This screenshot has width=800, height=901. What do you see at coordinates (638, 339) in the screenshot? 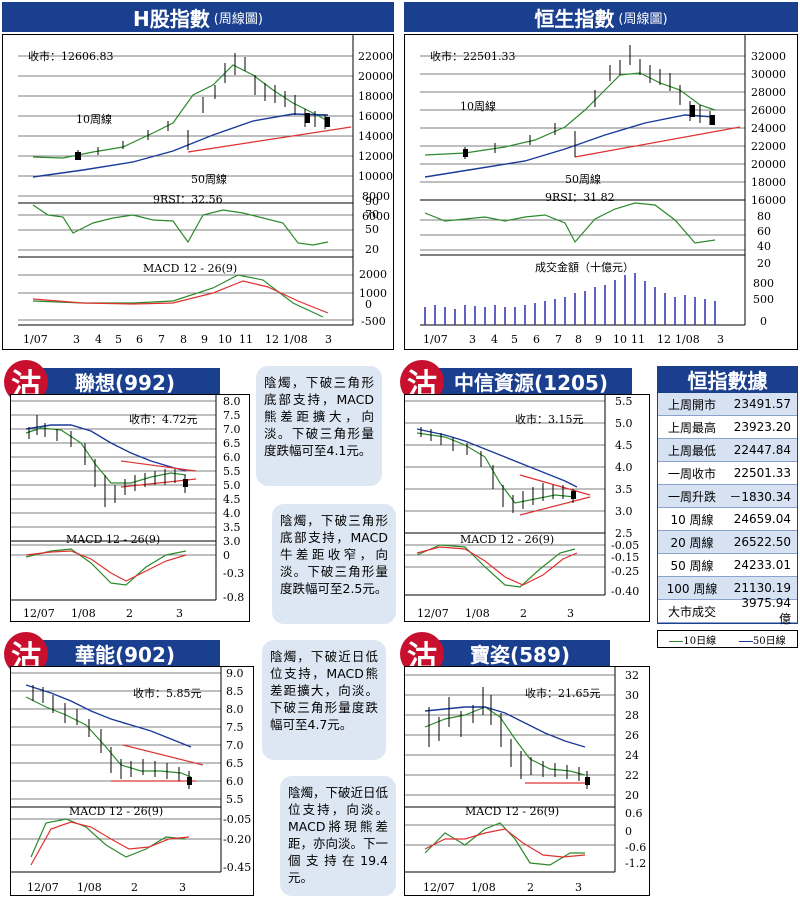
I see `svg-text: 11` at bounding box center [638, 339].